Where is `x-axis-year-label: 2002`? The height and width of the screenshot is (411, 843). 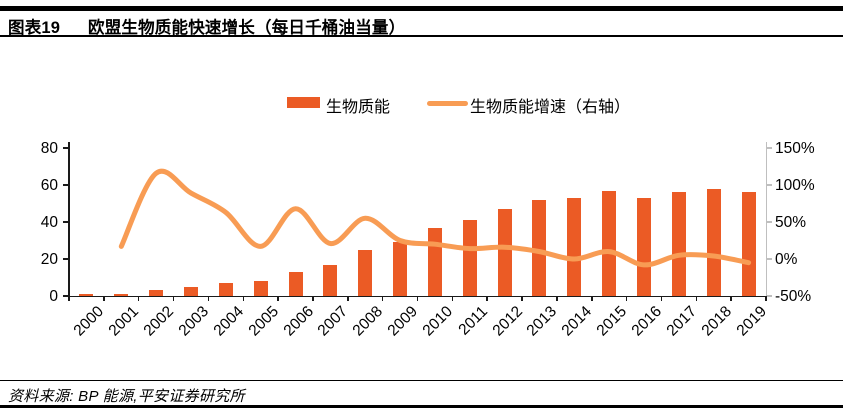 x-axis-year-label: 2002 is located at coordinates (159, 321).